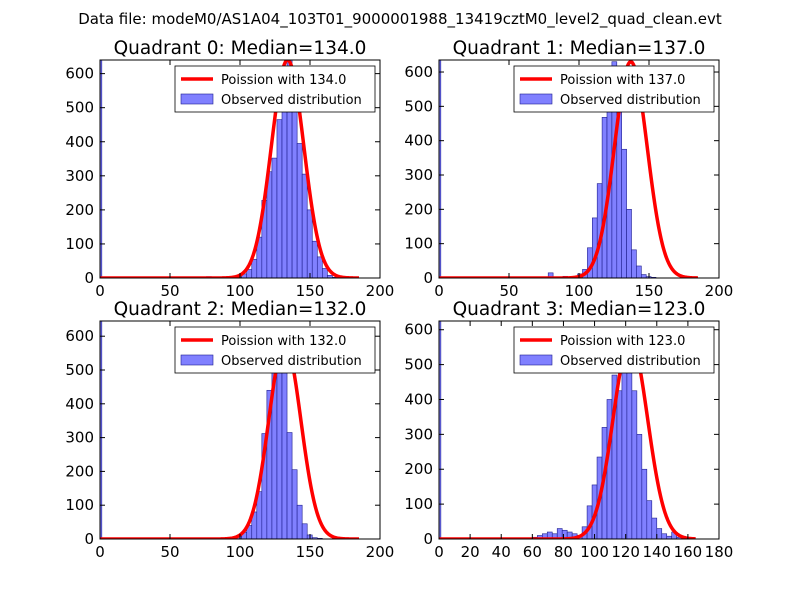  What do you see at coordinates (240, 48) in the screenshot?
I see `panel-title: Quadrant 0: Median=134.0` at bounding box center [240, 48].